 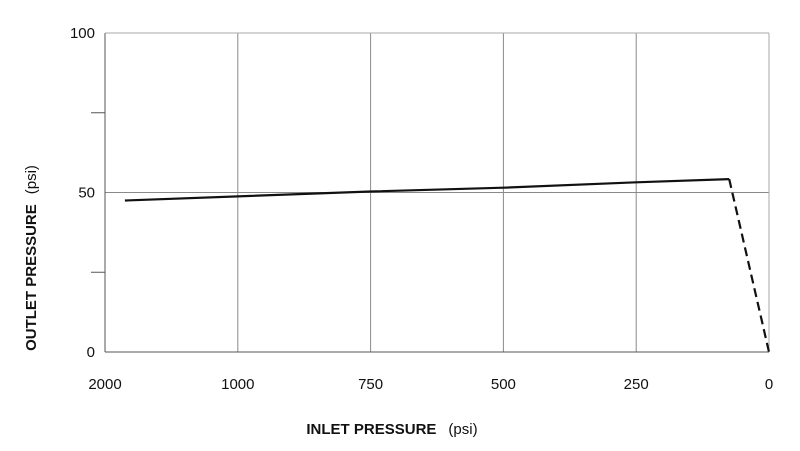 What do you see at coordinates (427, 190) in the screenshot?
I see `series-line-solid` at bounding box center [427, 190].